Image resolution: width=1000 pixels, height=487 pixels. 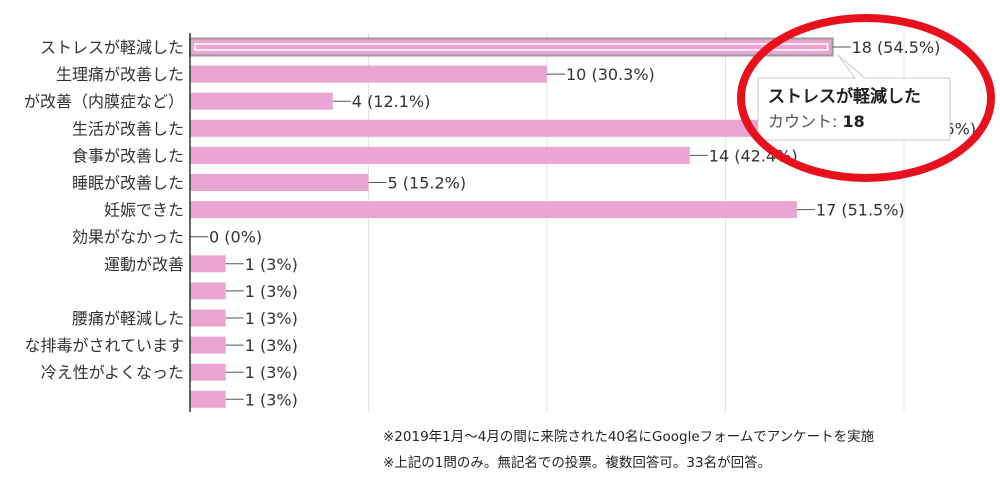 What do you see at coordinates (104, 101) in the screenshot?
I see `category-label: が改善（内膜症など）` at bounding box center [104, 101].